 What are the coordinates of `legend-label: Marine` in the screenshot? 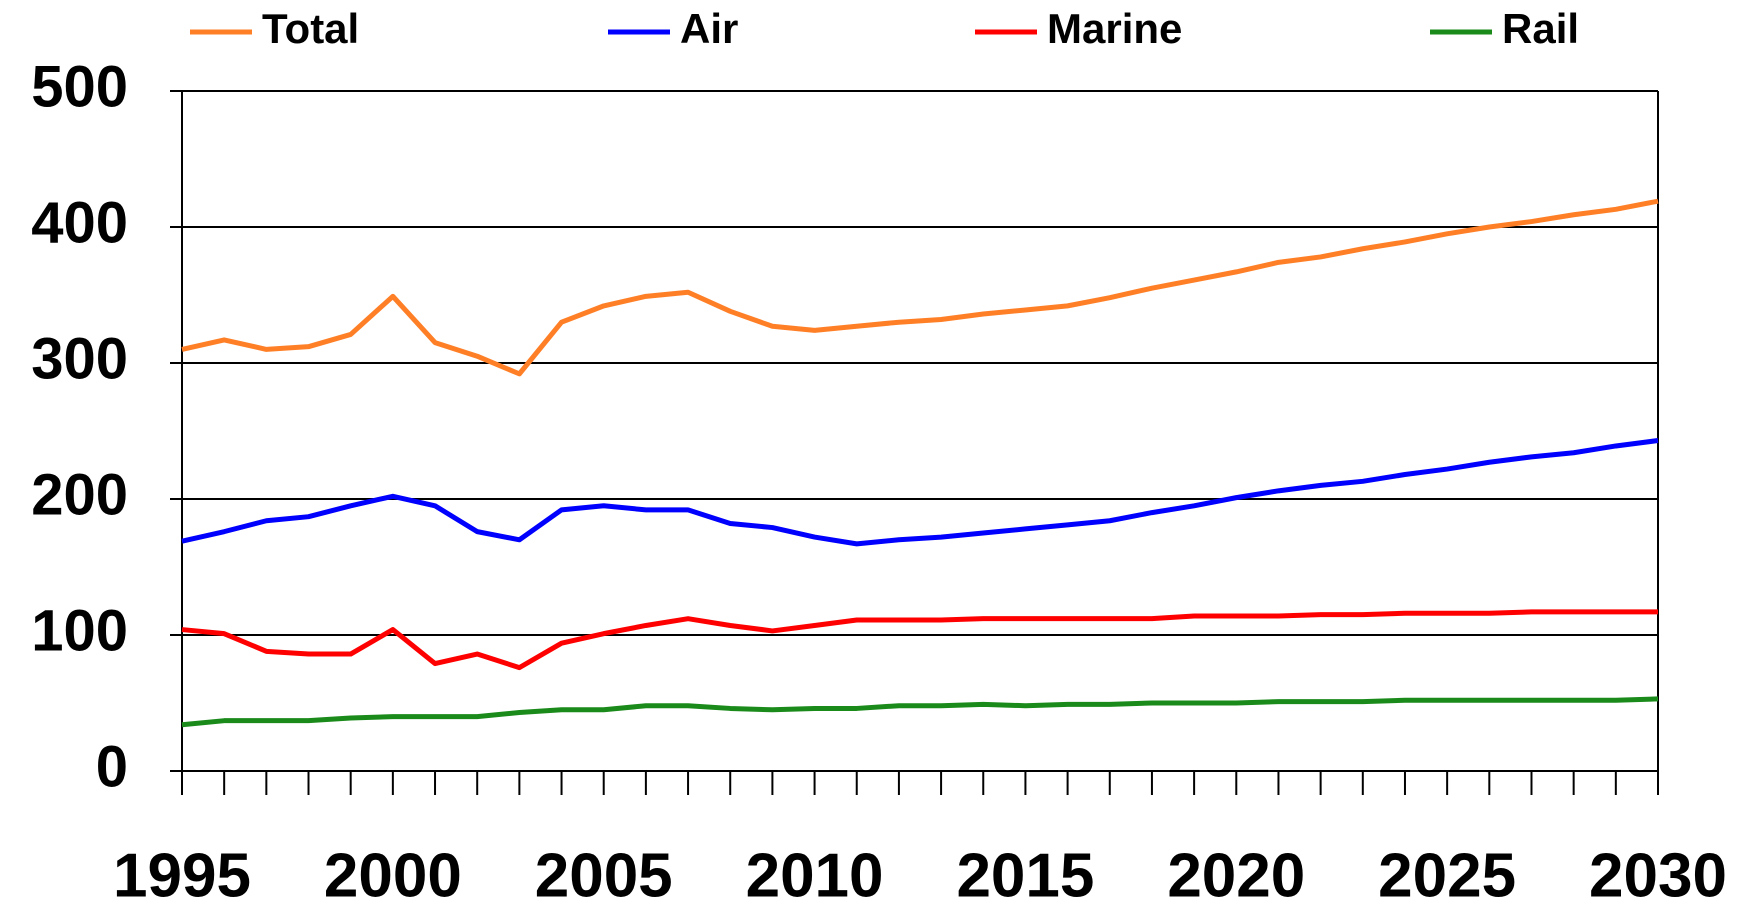 It's located at (1114, 28).